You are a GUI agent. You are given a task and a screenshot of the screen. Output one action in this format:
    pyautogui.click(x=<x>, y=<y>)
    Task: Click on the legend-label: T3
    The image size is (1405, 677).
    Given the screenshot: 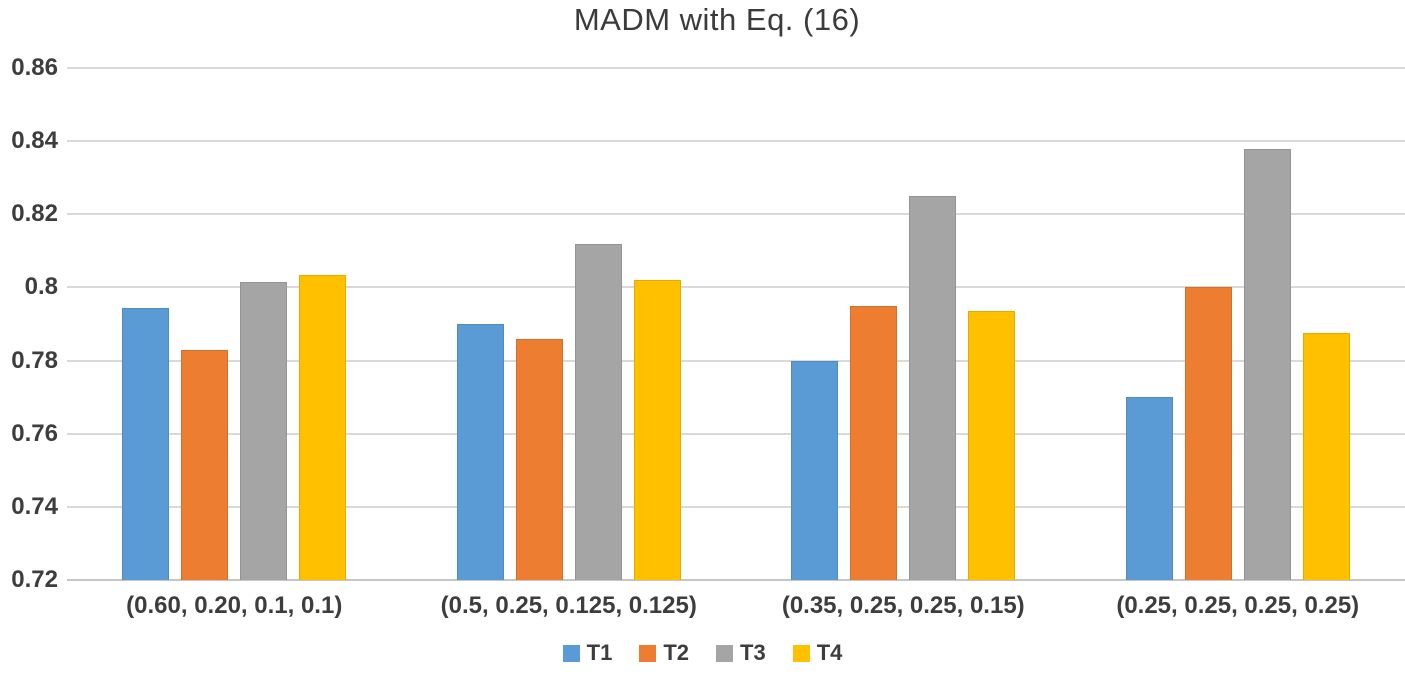 What is the action you would take?
    pyautogui.click(x=753, y=652)
    